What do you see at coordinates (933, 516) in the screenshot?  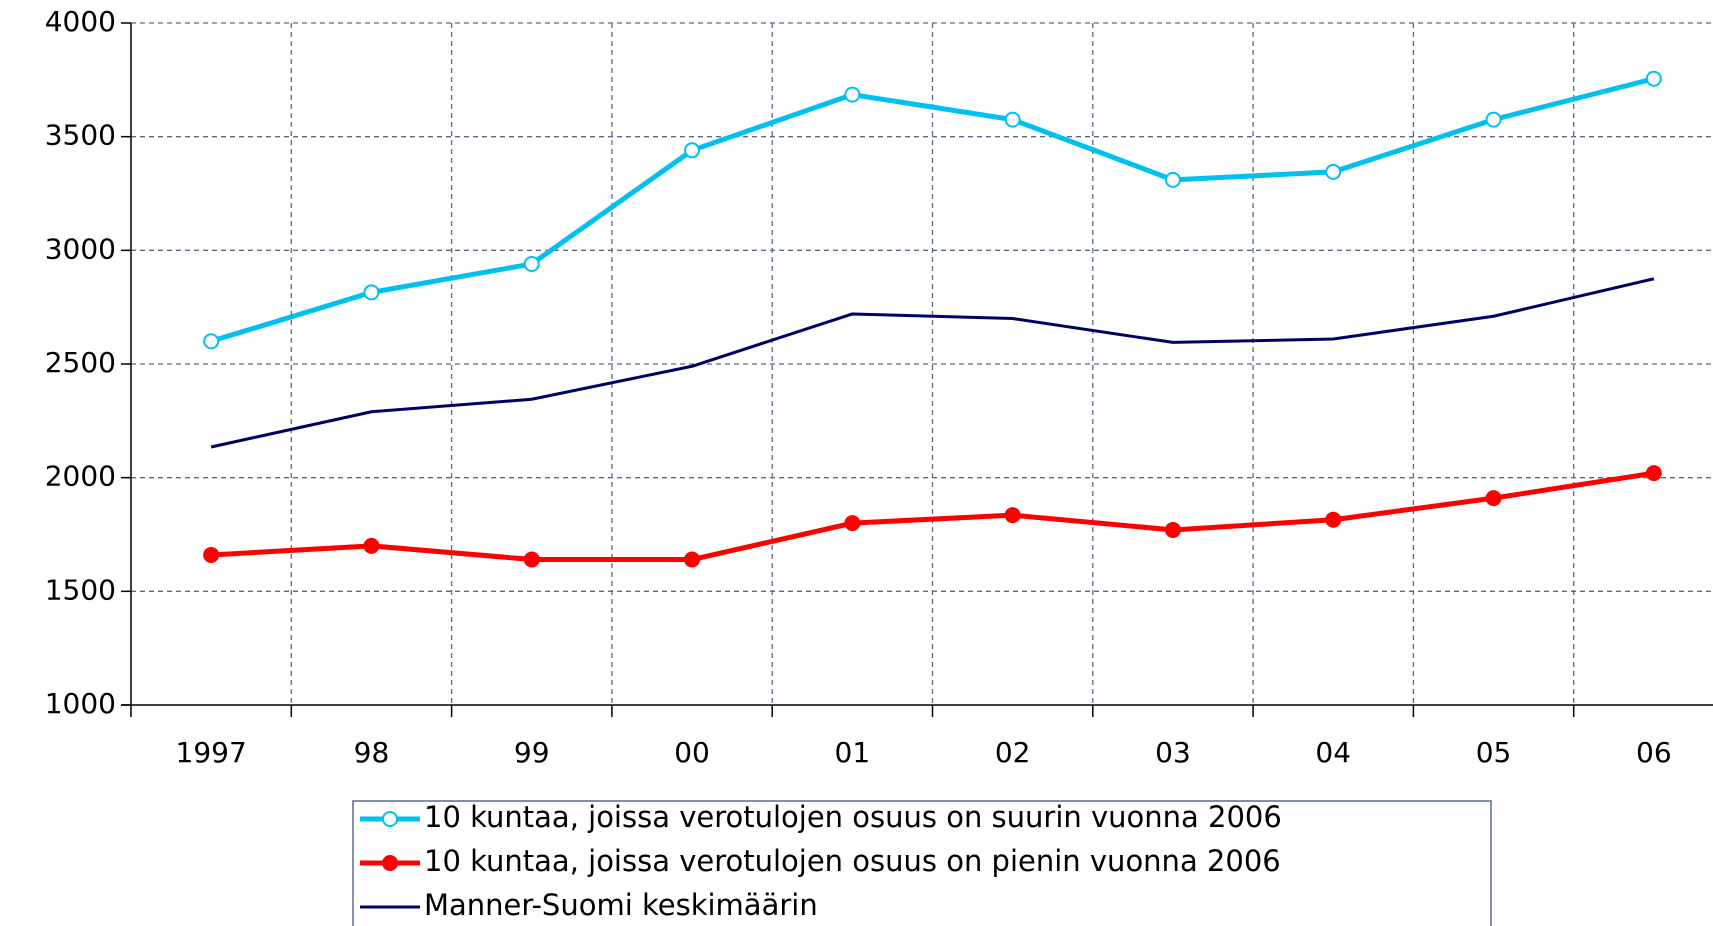 I see `series-line` at bounding box center [933, 516].